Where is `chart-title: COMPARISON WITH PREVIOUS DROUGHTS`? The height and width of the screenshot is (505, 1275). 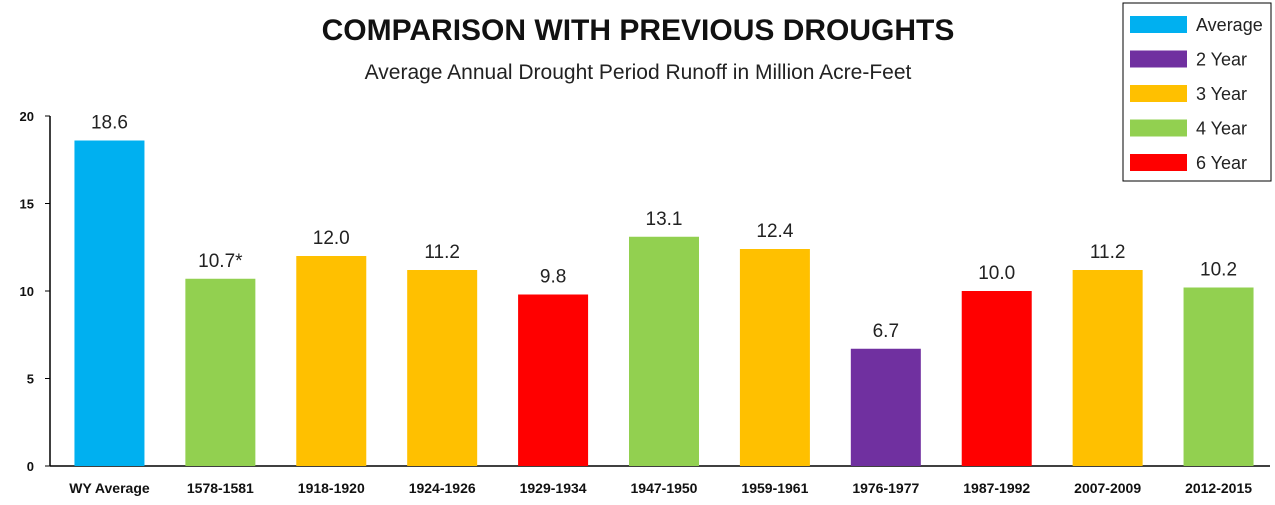
chart-title: COMPARISON WITH PREVIOUS DROUGHTS is located at coordinates (638, 30).